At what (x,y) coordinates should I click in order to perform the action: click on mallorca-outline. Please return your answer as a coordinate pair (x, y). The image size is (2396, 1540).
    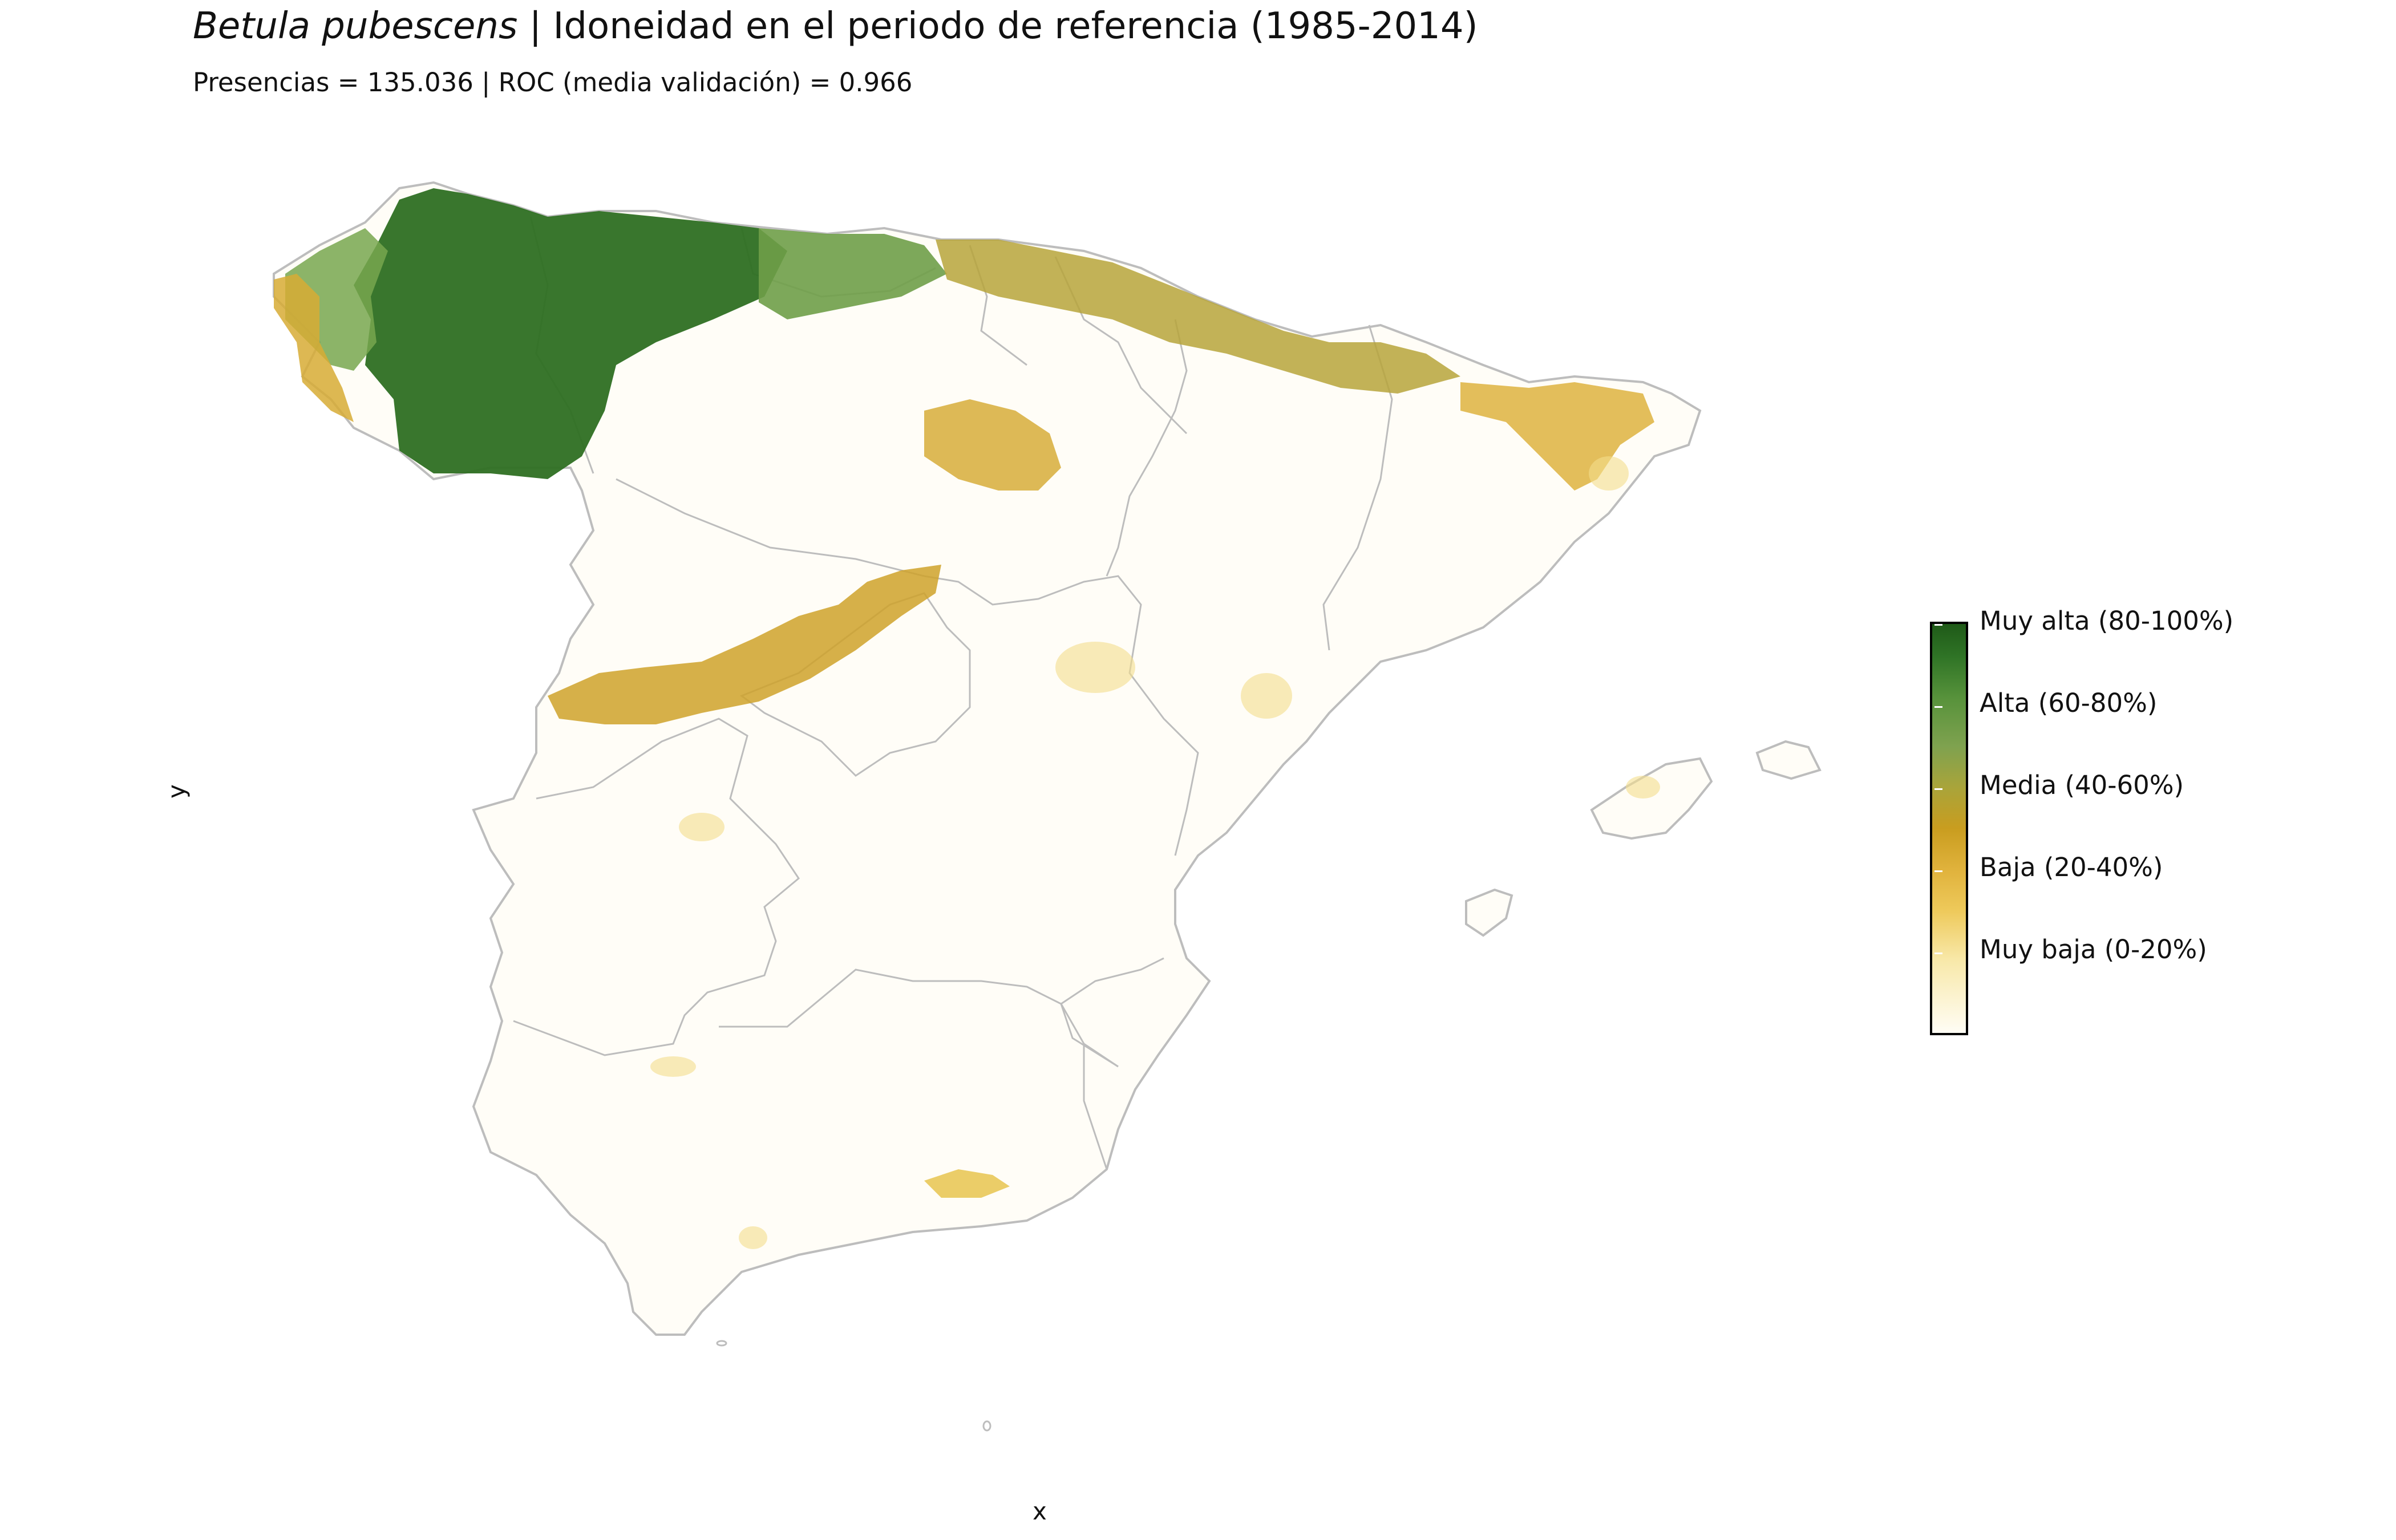
    Looking at the image, I should click on (1651, 799).